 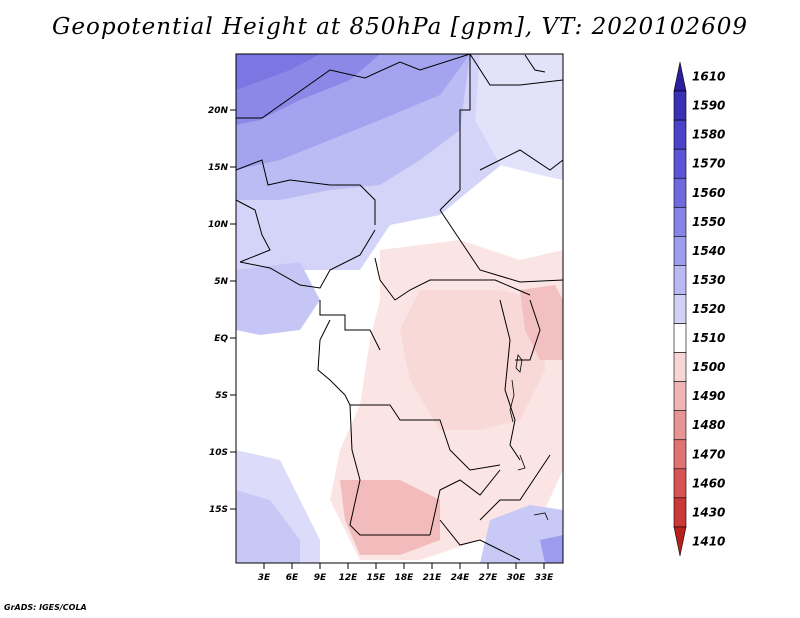 I want to click on colorbar-label: 1560, so click(x=708, y=193).